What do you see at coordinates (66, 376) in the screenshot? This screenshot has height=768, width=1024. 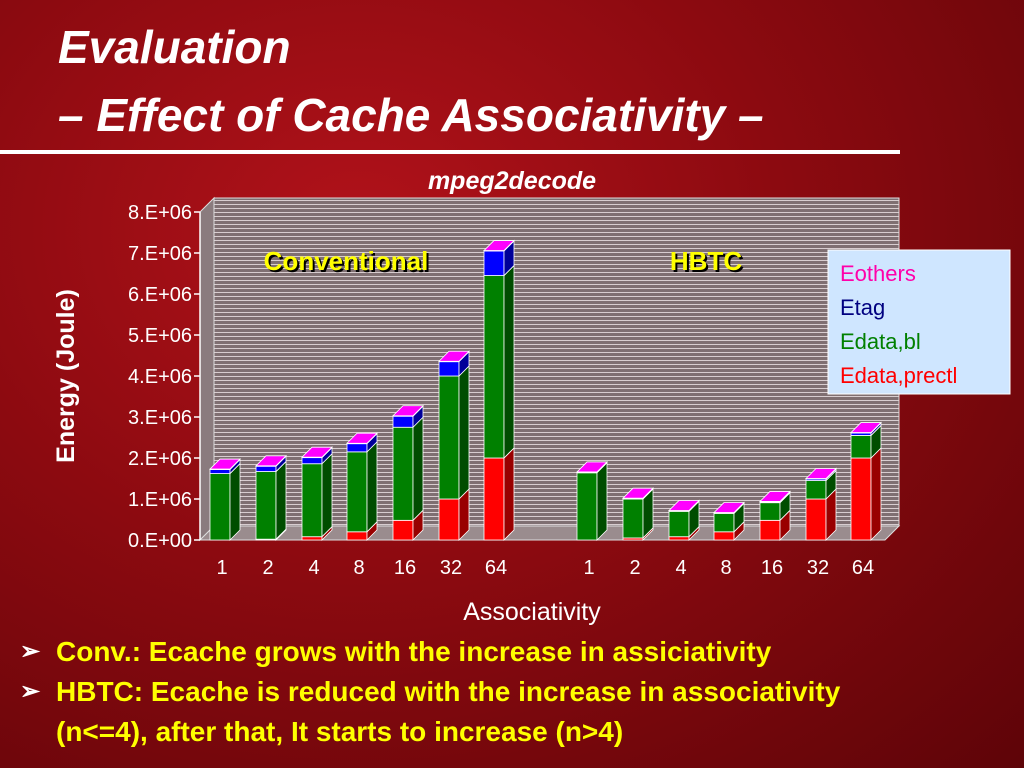 I see `y-axis-label: Energy (Joule)` at bounding box center [66, 376].